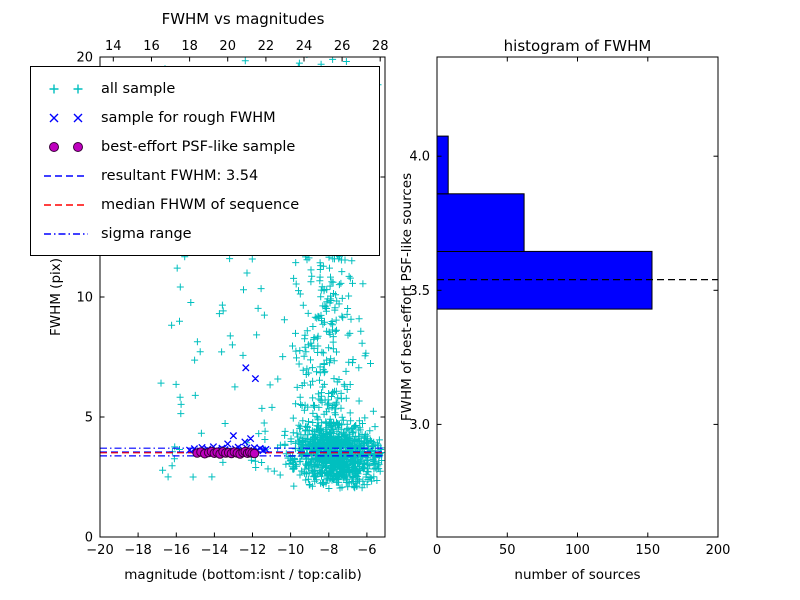 The image size is (800, 600). I want to click on left-plot-ylabel: FWHM (pix), so click(56, 297).